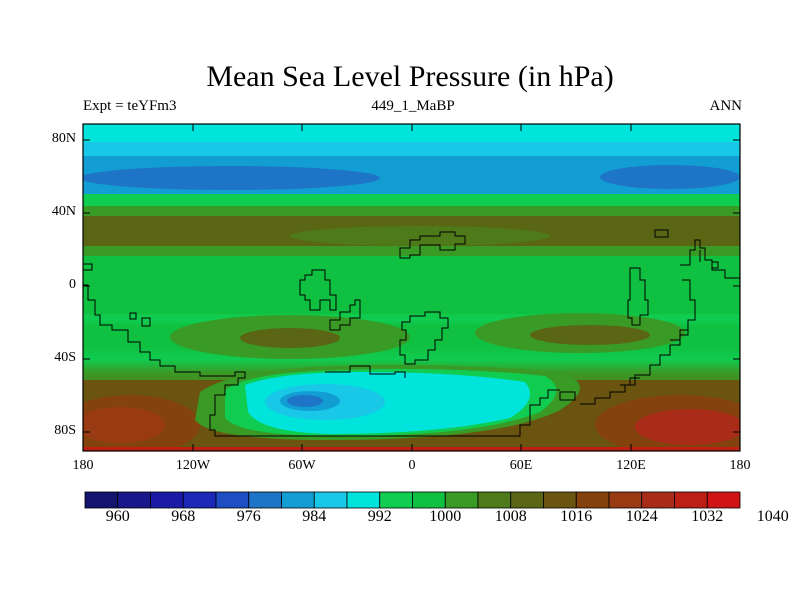  What do you see at coordinates (314, 516) in the screenshot?
I see `colorbar-label: 984` at bounding box center [314, 516].